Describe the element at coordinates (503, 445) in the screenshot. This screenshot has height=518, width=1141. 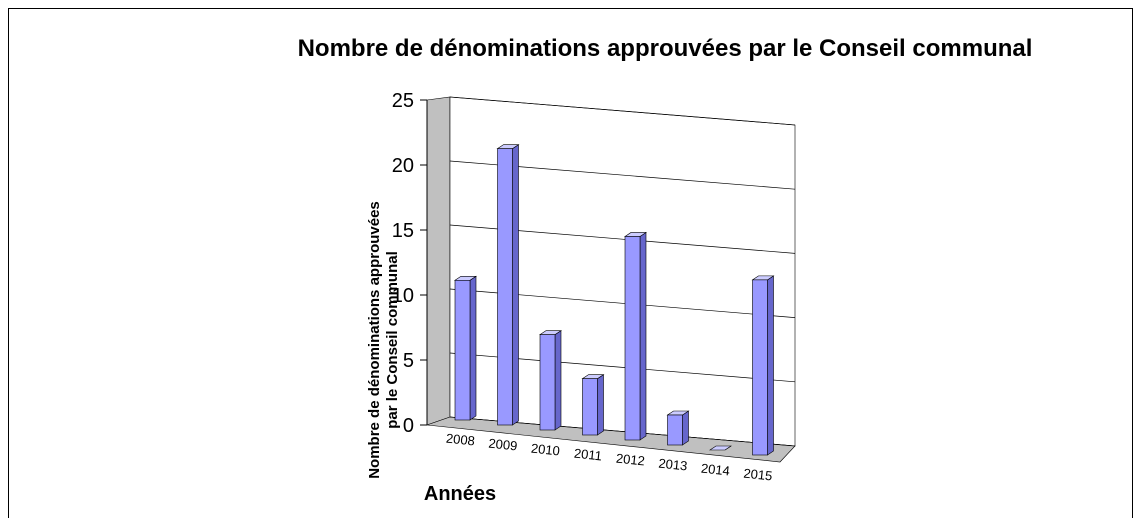
I see `x-tick-label: 2009` at that location.